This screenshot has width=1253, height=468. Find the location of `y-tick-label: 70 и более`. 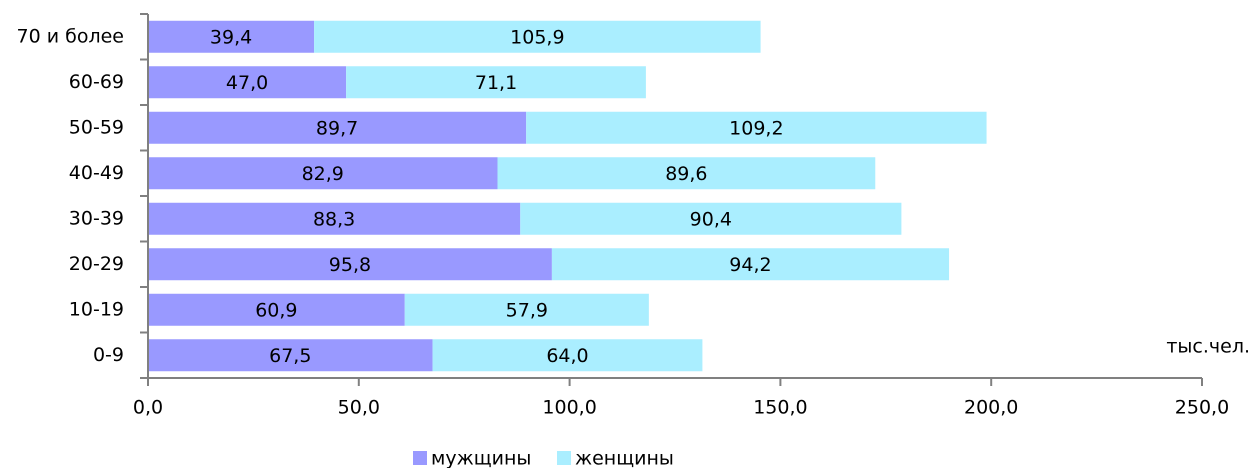

y-tick-label: 70 и более is located at coordinates (70, 36).